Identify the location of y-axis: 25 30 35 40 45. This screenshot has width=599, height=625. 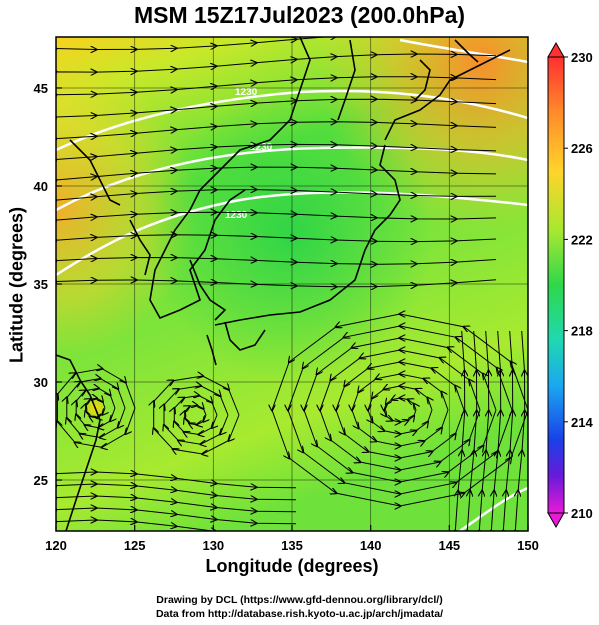
(48, 284).